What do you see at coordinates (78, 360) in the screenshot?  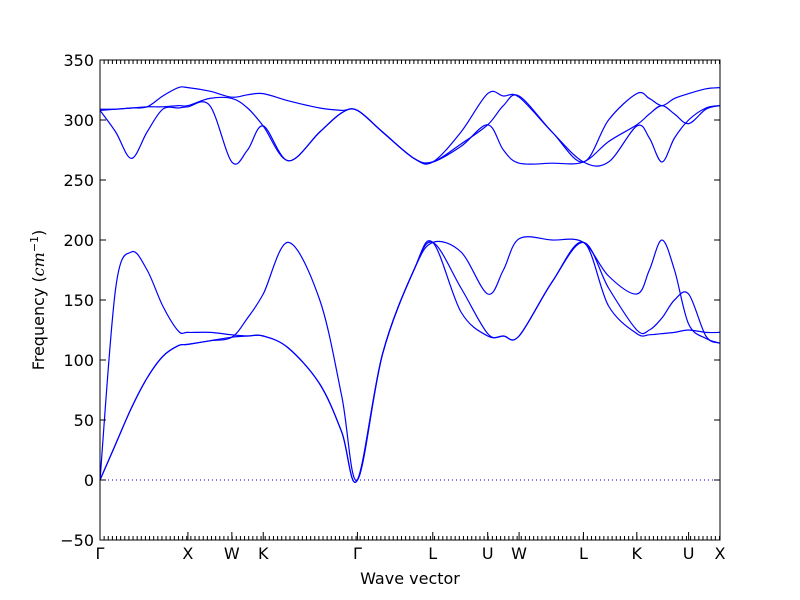 I see `y-tick-label: 100` at bounding box center [78, 360].